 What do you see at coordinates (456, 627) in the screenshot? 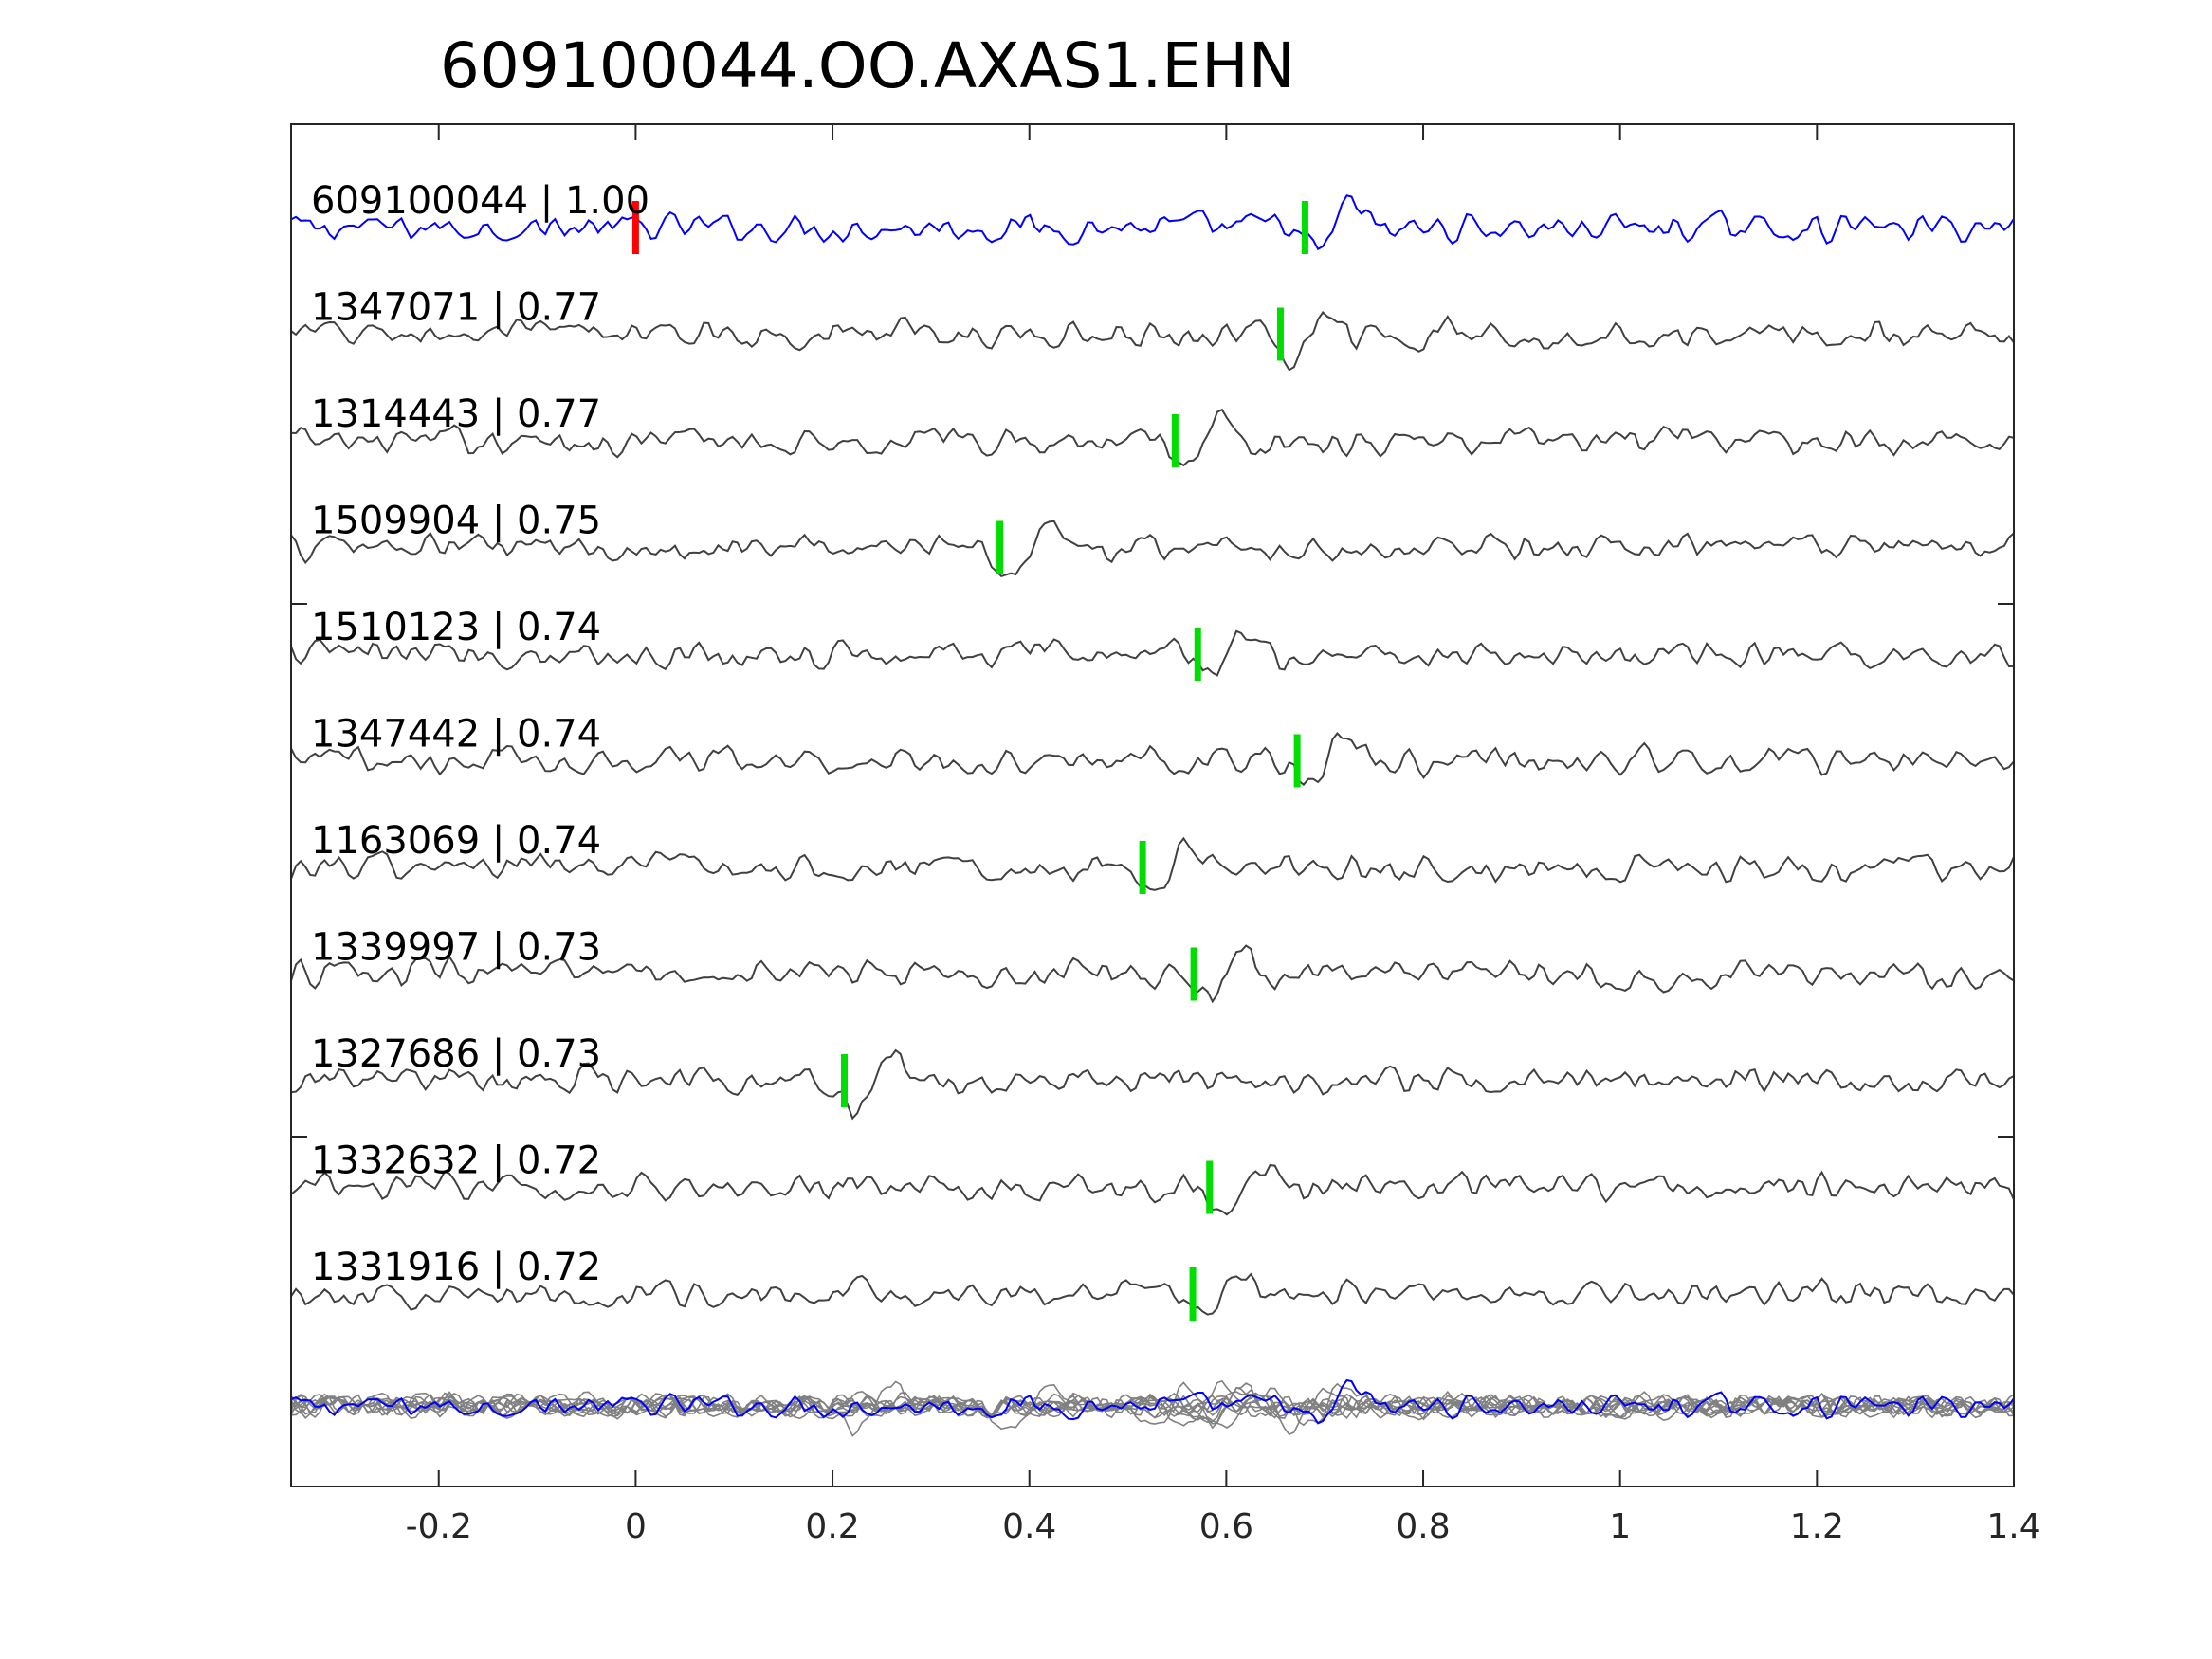
I see `trace-label-4: 1510123 | 0.74` at bounding box center [456, 627].